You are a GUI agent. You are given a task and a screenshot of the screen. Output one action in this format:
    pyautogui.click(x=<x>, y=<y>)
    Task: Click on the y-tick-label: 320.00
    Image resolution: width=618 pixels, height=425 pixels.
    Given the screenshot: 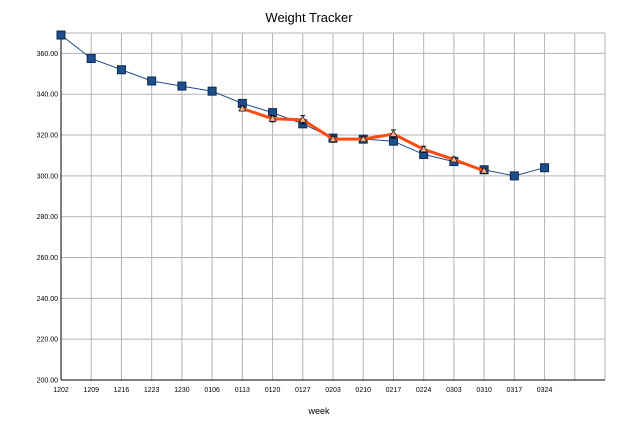 What is the action you would take?
    pyautogui.click(x=48, y=136)
    